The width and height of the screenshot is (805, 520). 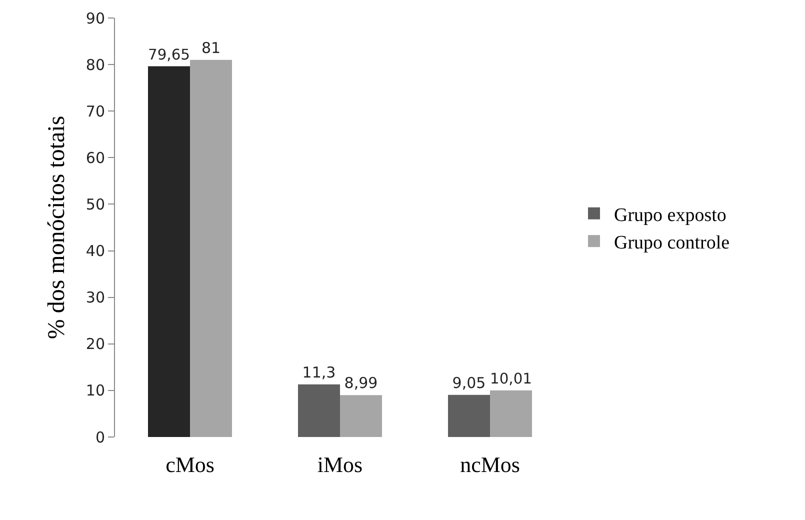 What do you see at coordinates (469, 383) in the screenshot?
I see `data-label: 9,05` at bounding box center [469, 383].